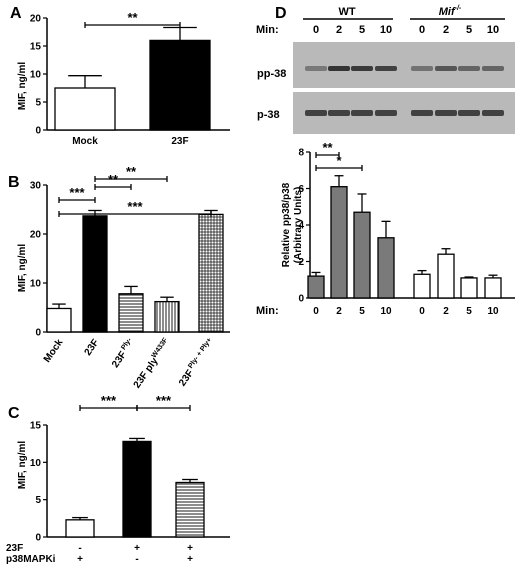  Describe the element at coordinates (196, 363) in the screenshot. I see `x-tick-label: 23F Ply- + Ply+` at that location.